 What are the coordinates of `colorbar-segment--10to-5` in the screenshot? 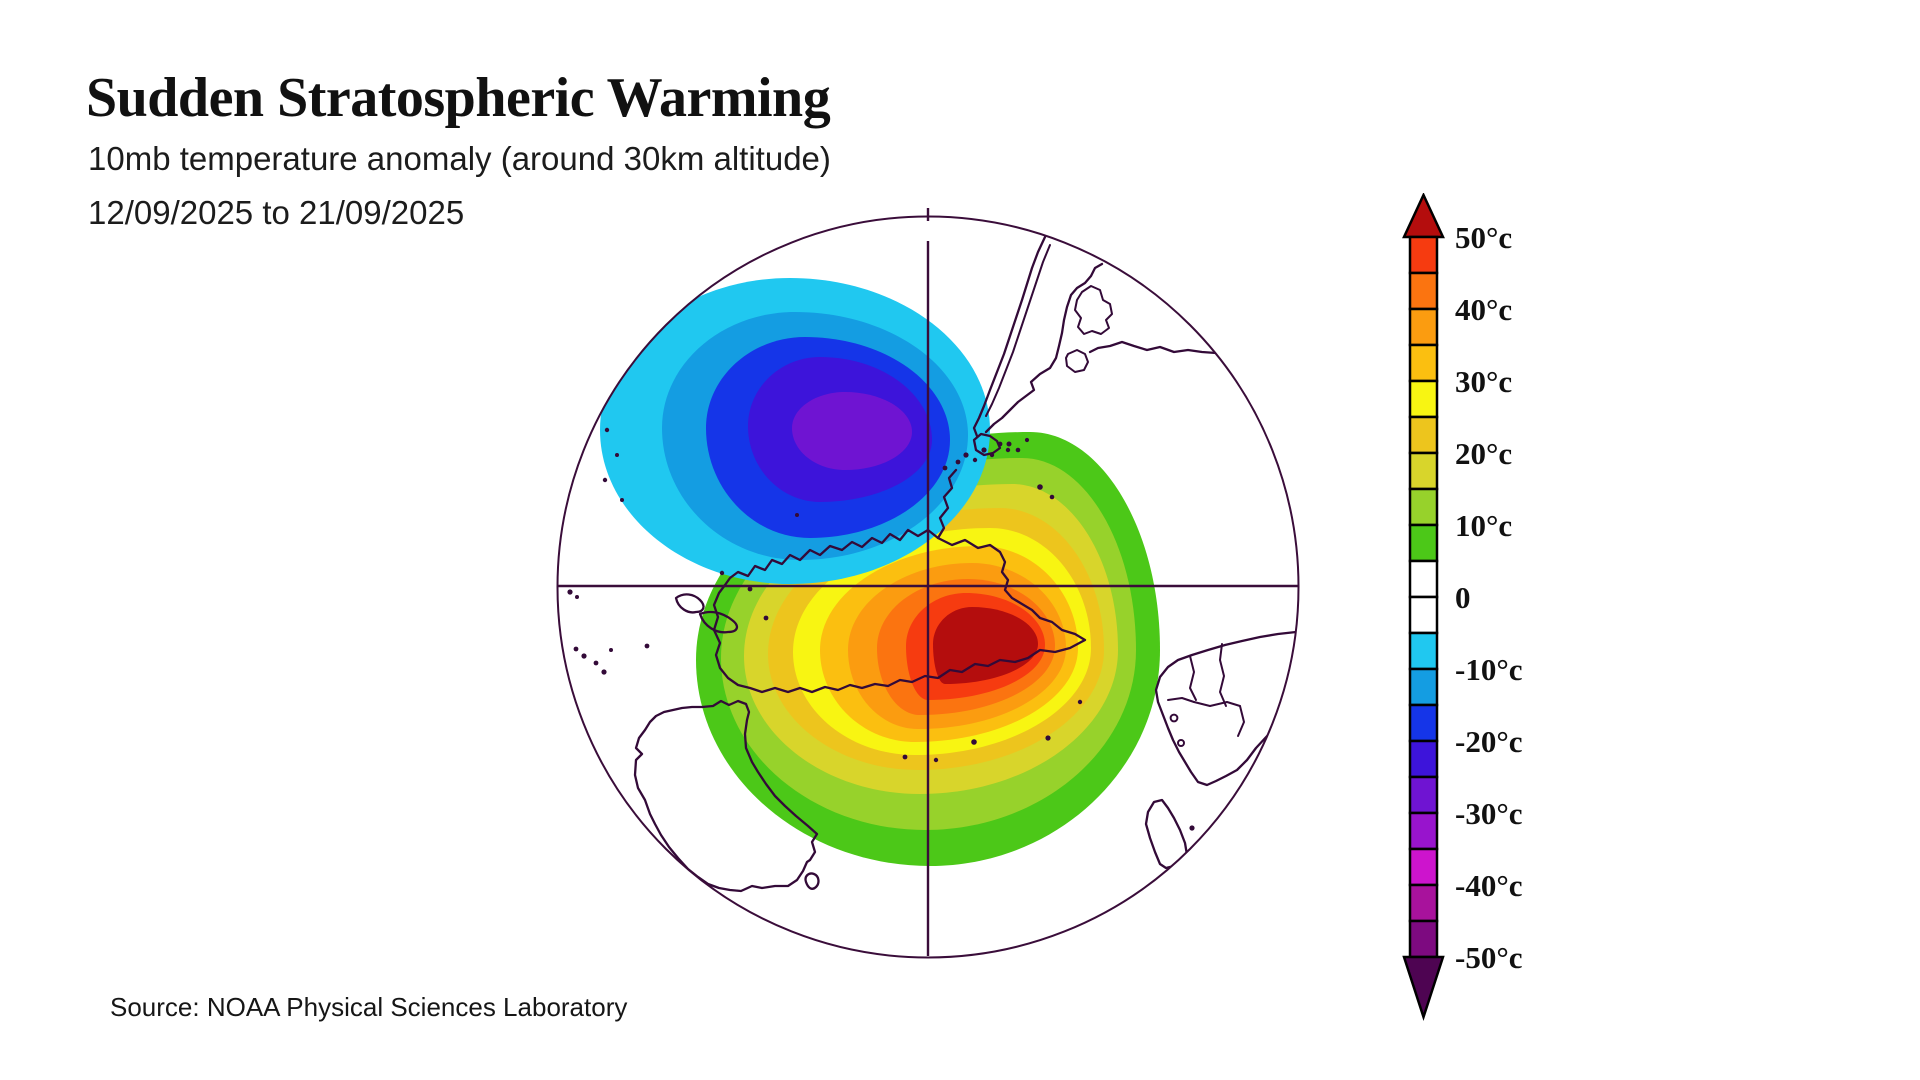 It's located at (1423, 651).